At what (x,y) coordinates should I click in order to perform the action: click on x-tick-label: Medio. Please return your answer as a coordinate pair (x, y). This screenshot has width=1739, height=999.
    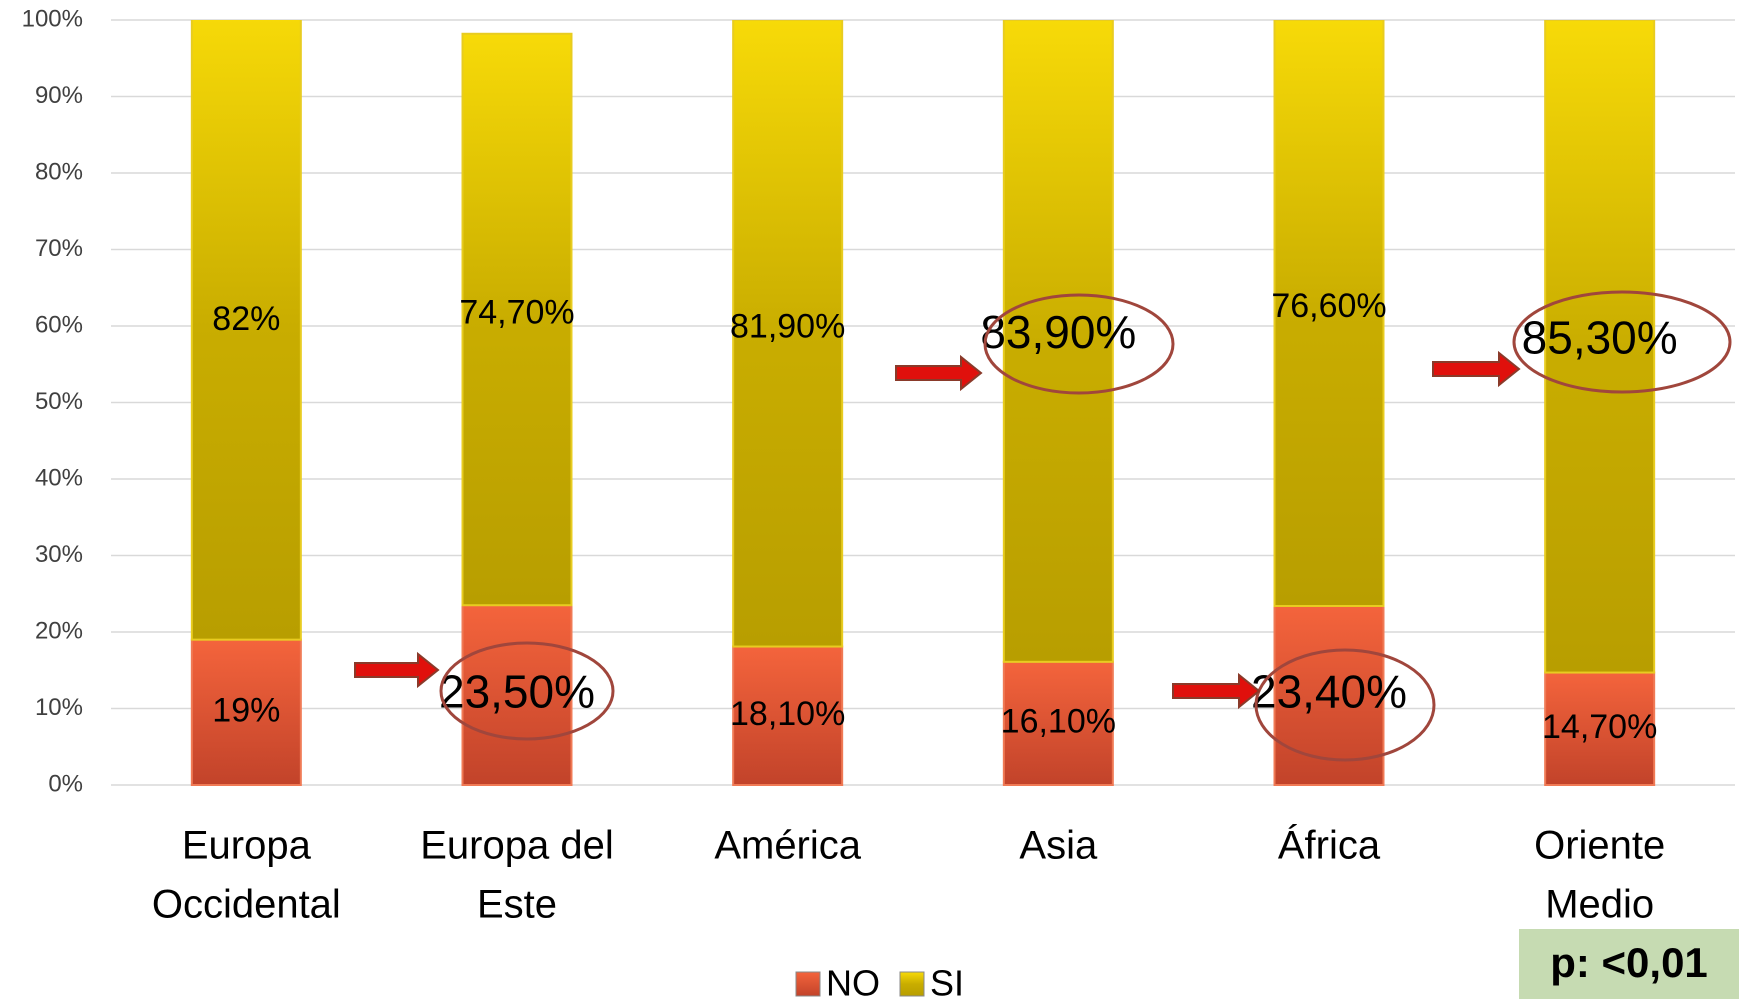
    Looking at the image, I should click on (1599, 905).